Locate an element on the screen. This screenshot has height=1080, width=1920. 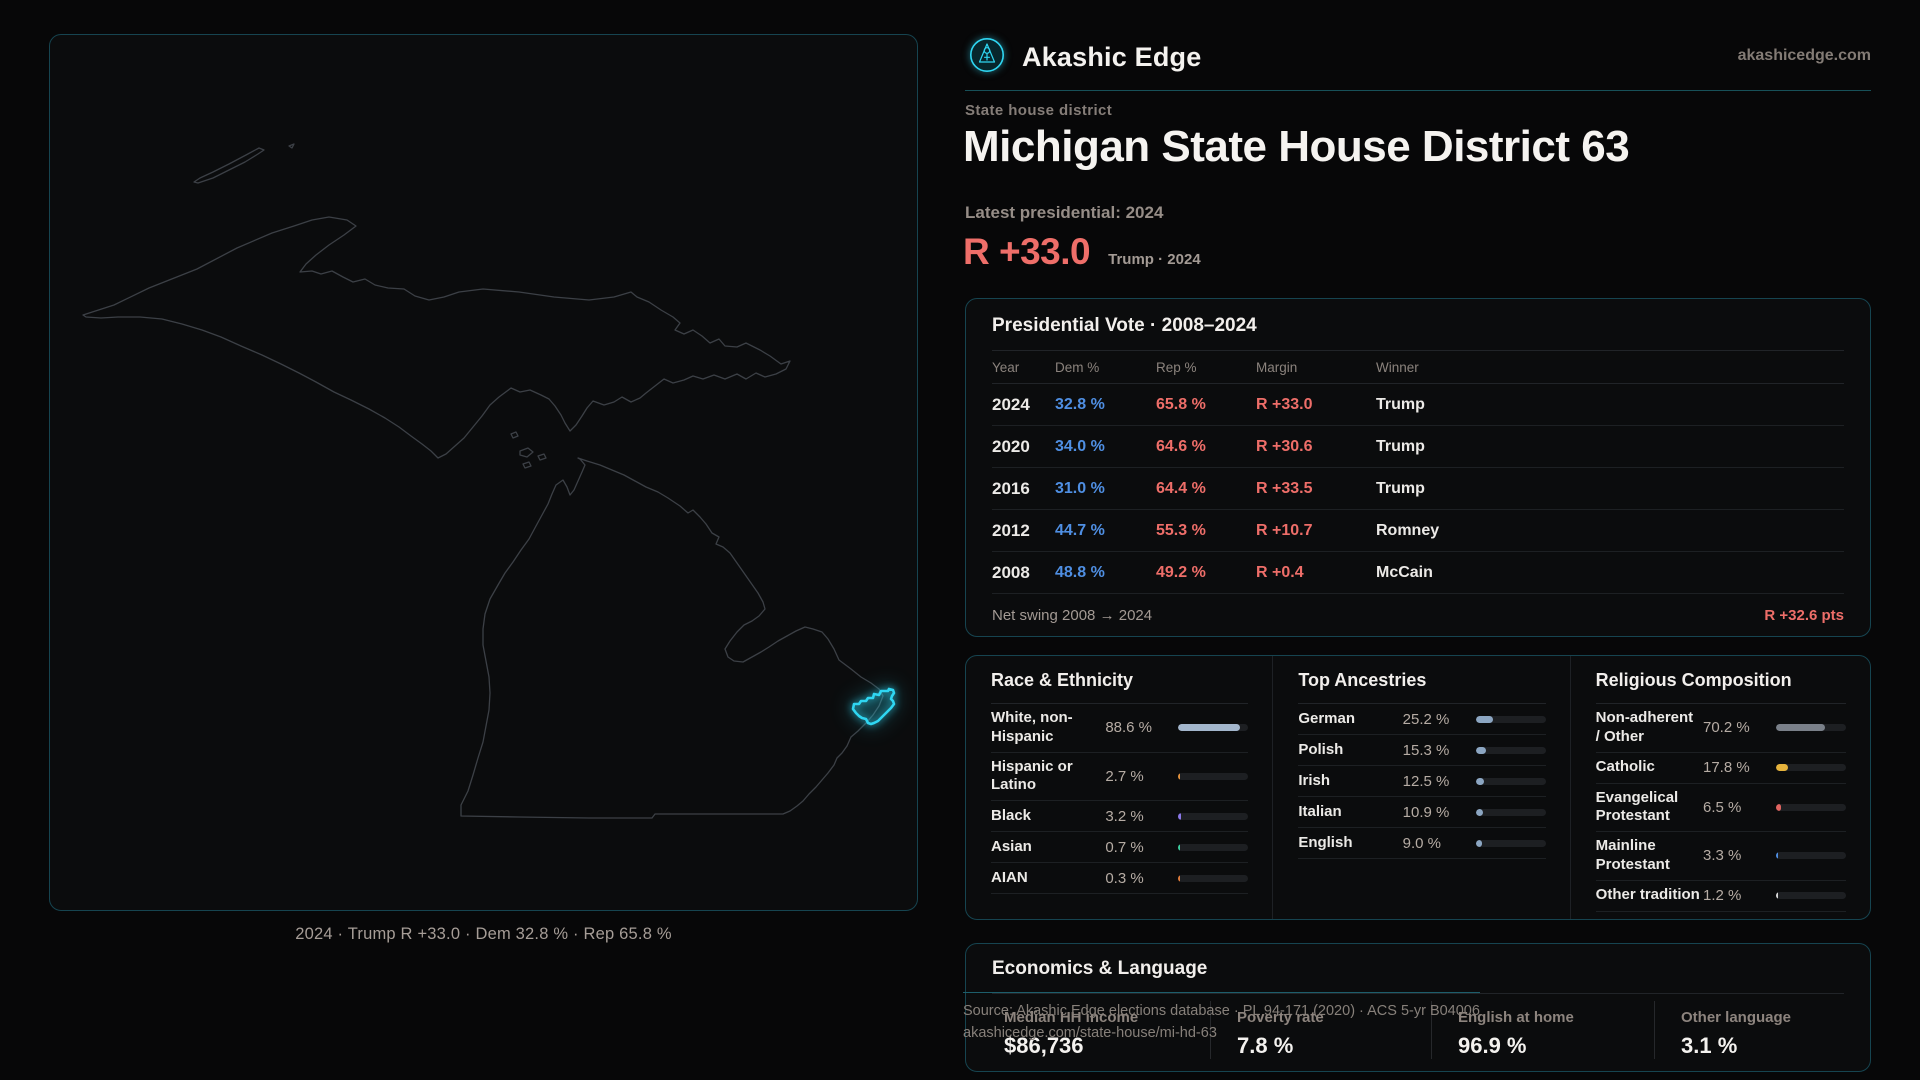
pres-col-header: Dem % is located at coordinates (1077, 367).